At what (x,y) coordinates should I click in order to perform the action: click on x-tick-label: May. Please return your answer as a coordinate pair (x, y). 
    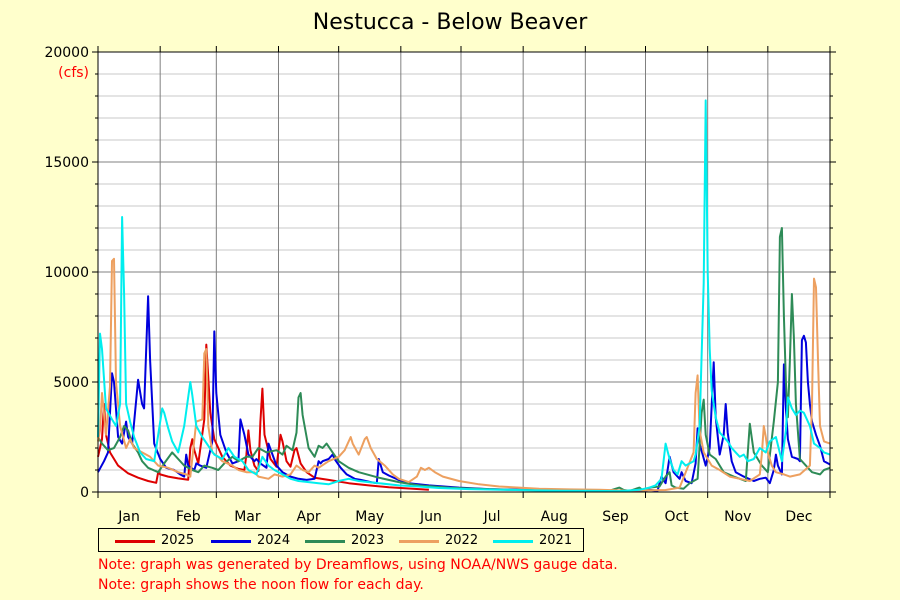
    Looking at the image, I should click on (369, 517).